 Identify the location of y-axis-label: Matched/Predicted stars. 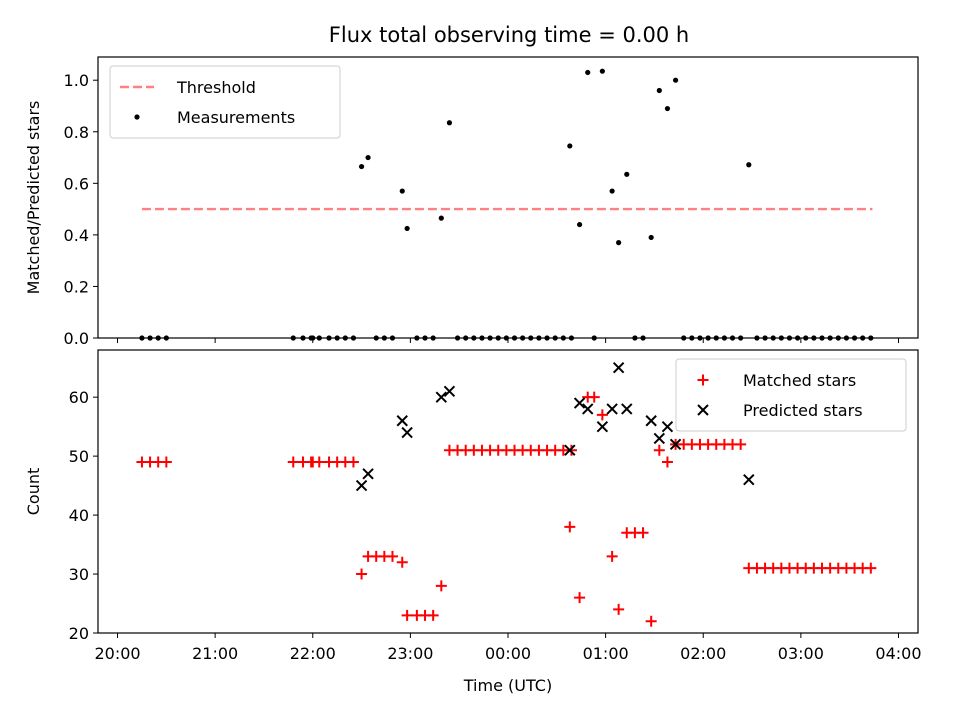
(33, 198).